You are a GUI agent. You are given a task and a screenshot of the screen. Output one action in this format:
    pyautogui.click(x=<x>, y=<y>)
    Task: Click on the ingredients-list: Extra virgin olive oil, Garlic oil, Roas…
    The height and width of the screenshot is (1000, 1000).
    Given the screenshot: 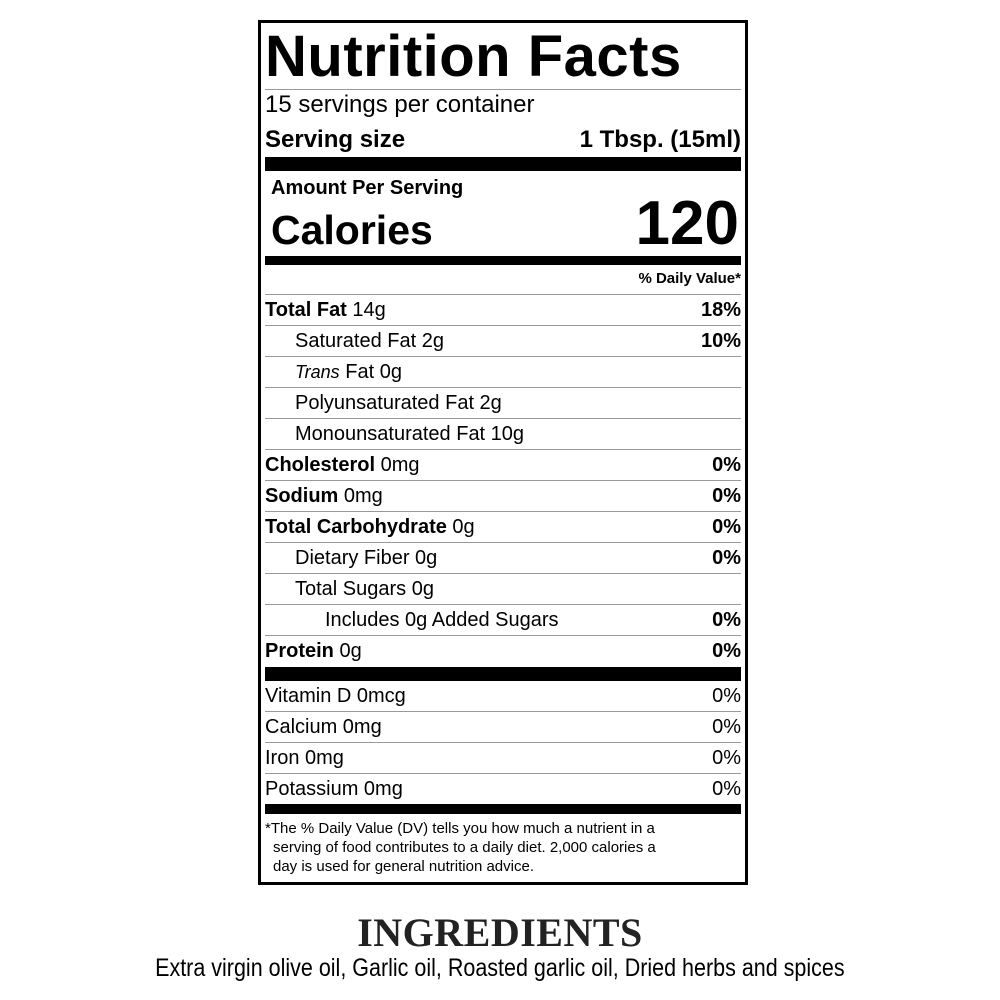 What is the action you would take?
    pyautogui.click(x=500, y=968)
    